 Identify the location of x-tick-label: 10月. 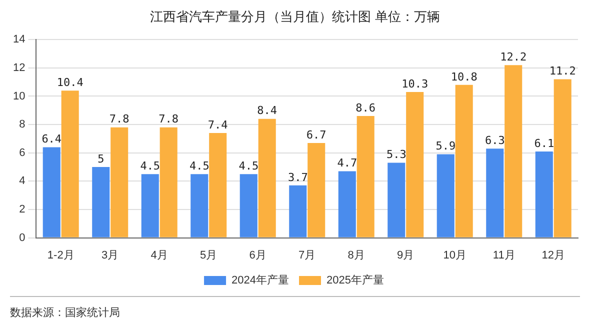
(454, 255).